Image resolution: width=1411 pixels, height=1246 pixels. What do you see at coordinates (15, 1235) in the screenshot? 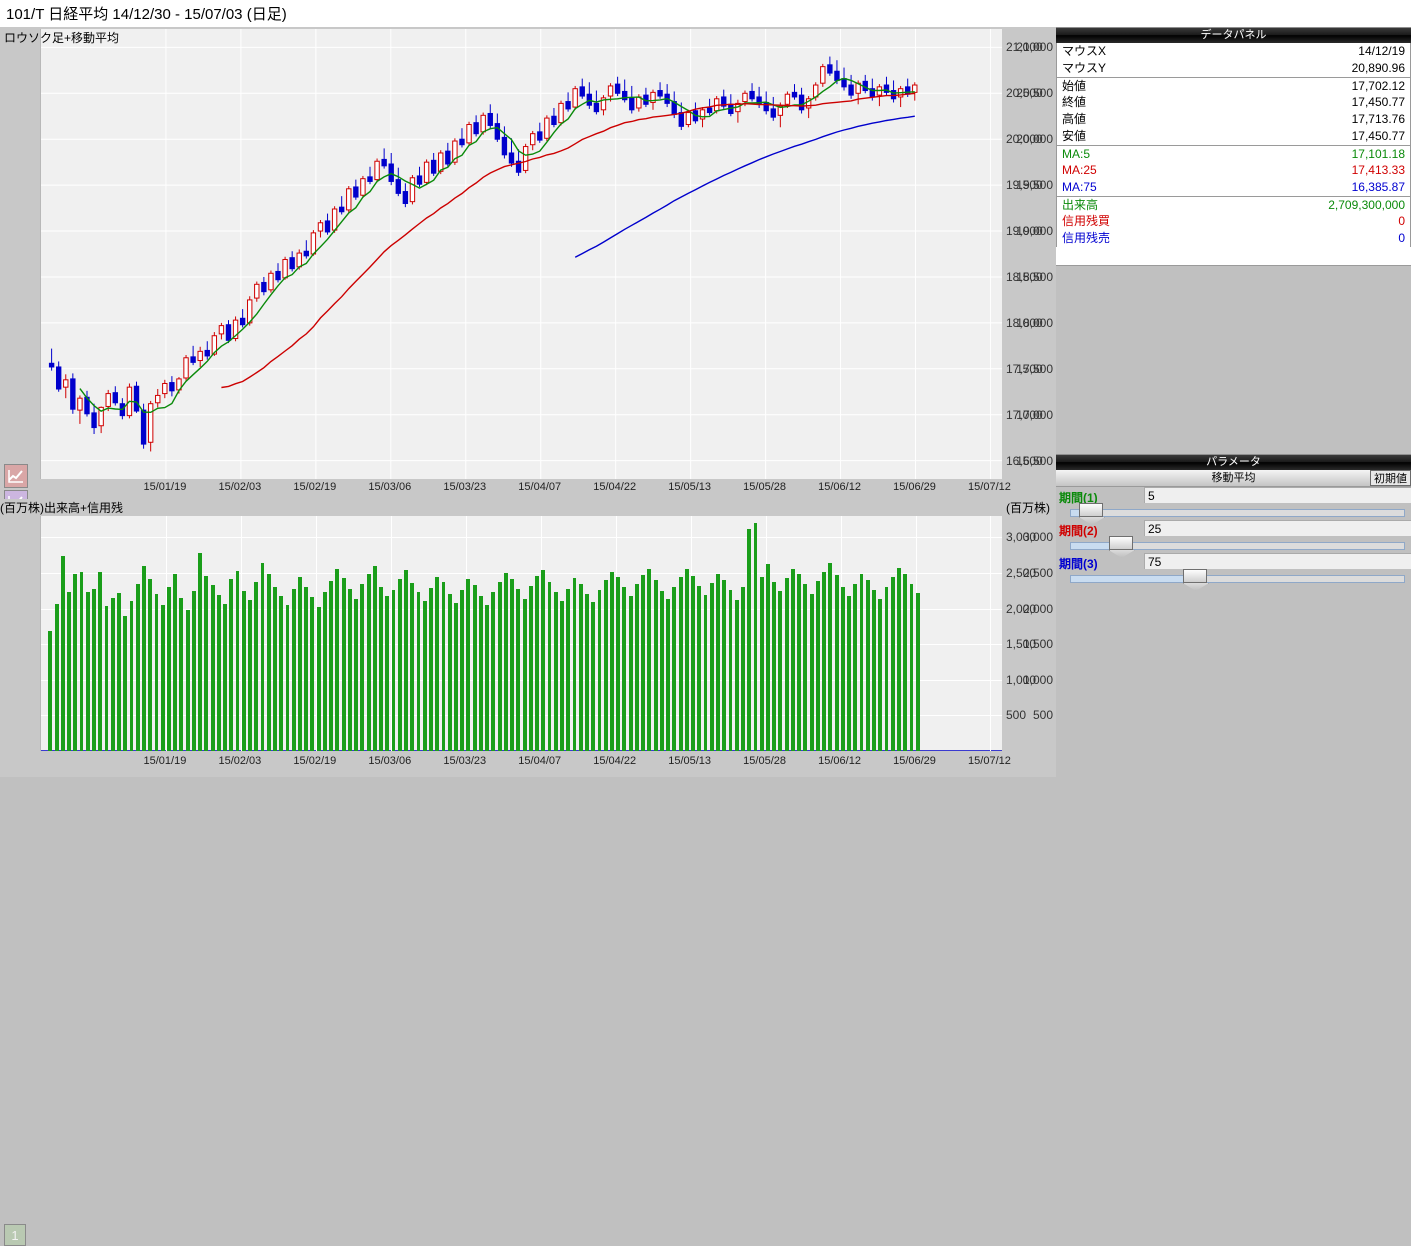
I see `volume-index-button: 1` at bounding box center [15, 1235].